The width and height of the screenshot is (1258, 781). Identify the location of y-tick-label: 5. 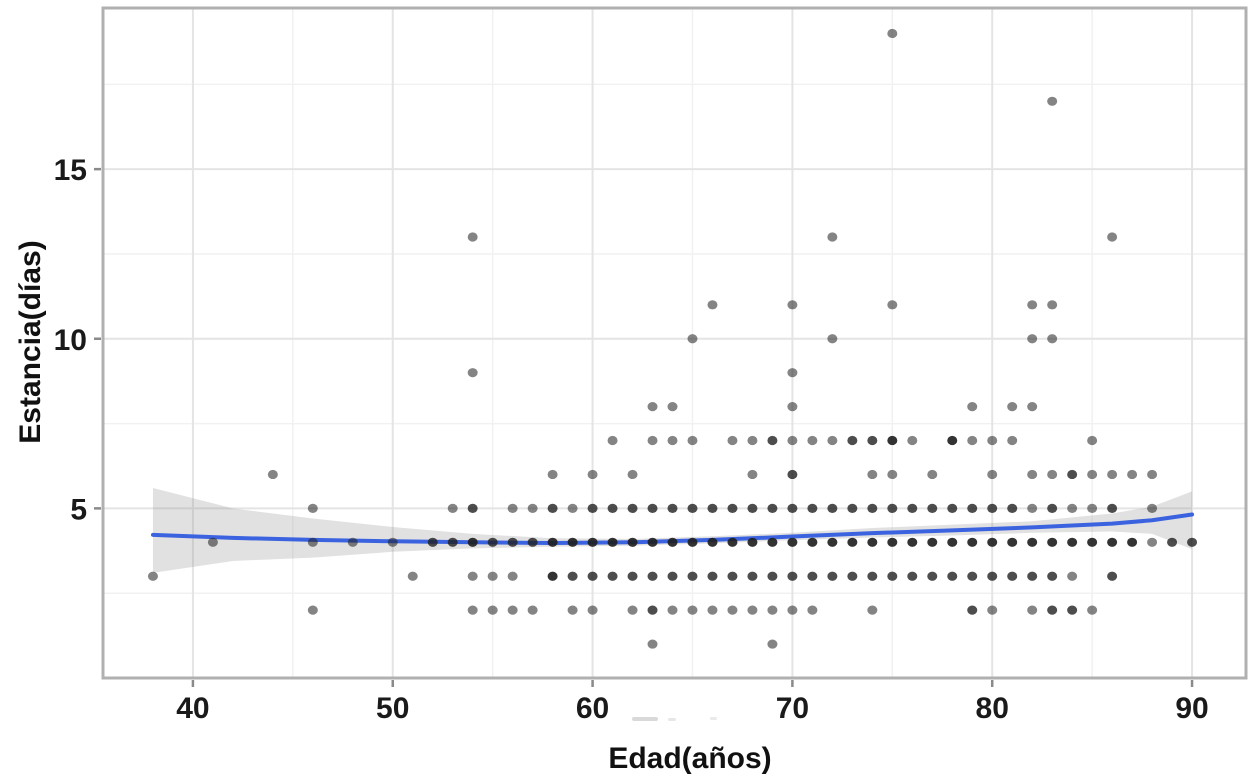
(78, 509).